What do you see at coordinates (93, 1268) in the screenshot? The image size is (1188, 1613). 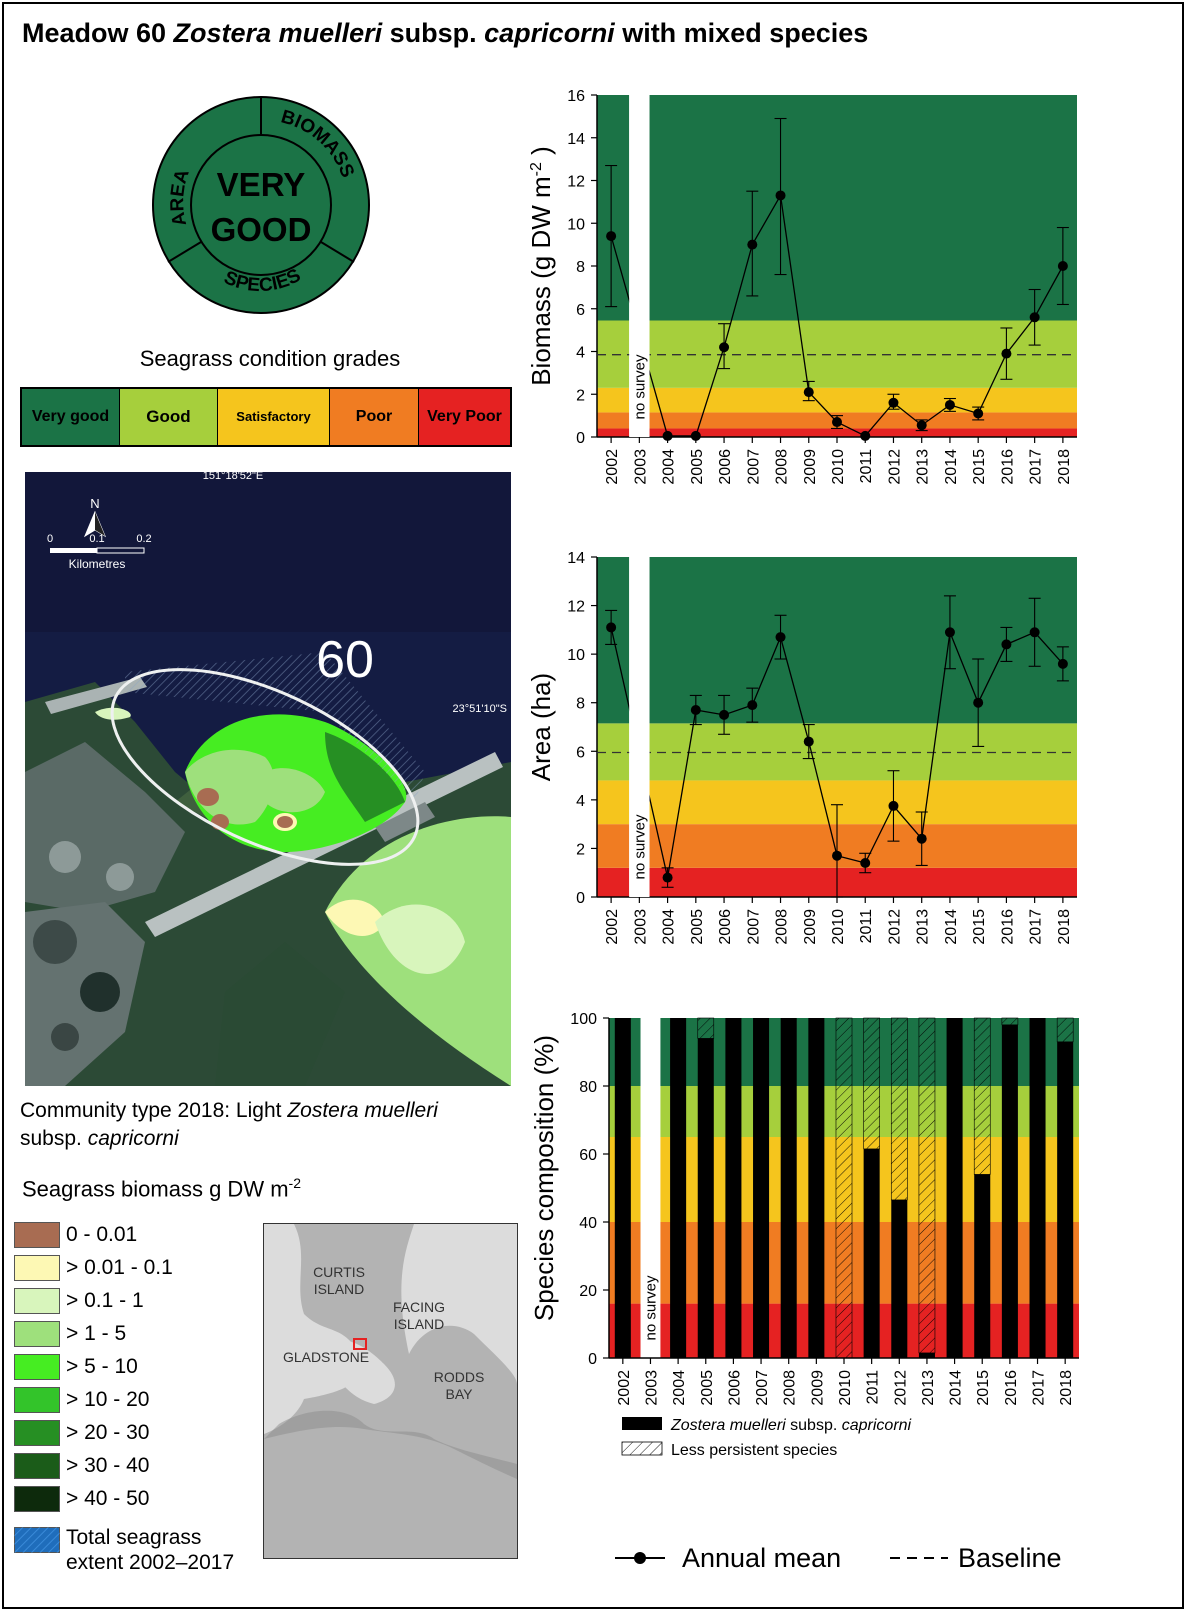 I see `legend-item-biomass: > 0.01 - 0.1` at bounding box center [93, 1268].